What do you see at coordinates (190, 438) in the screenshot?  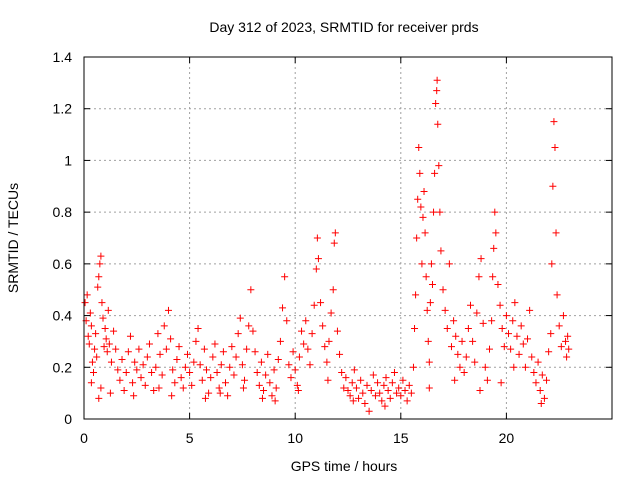 I see `x-tick-label: 5` at bounding box center [190, 438].